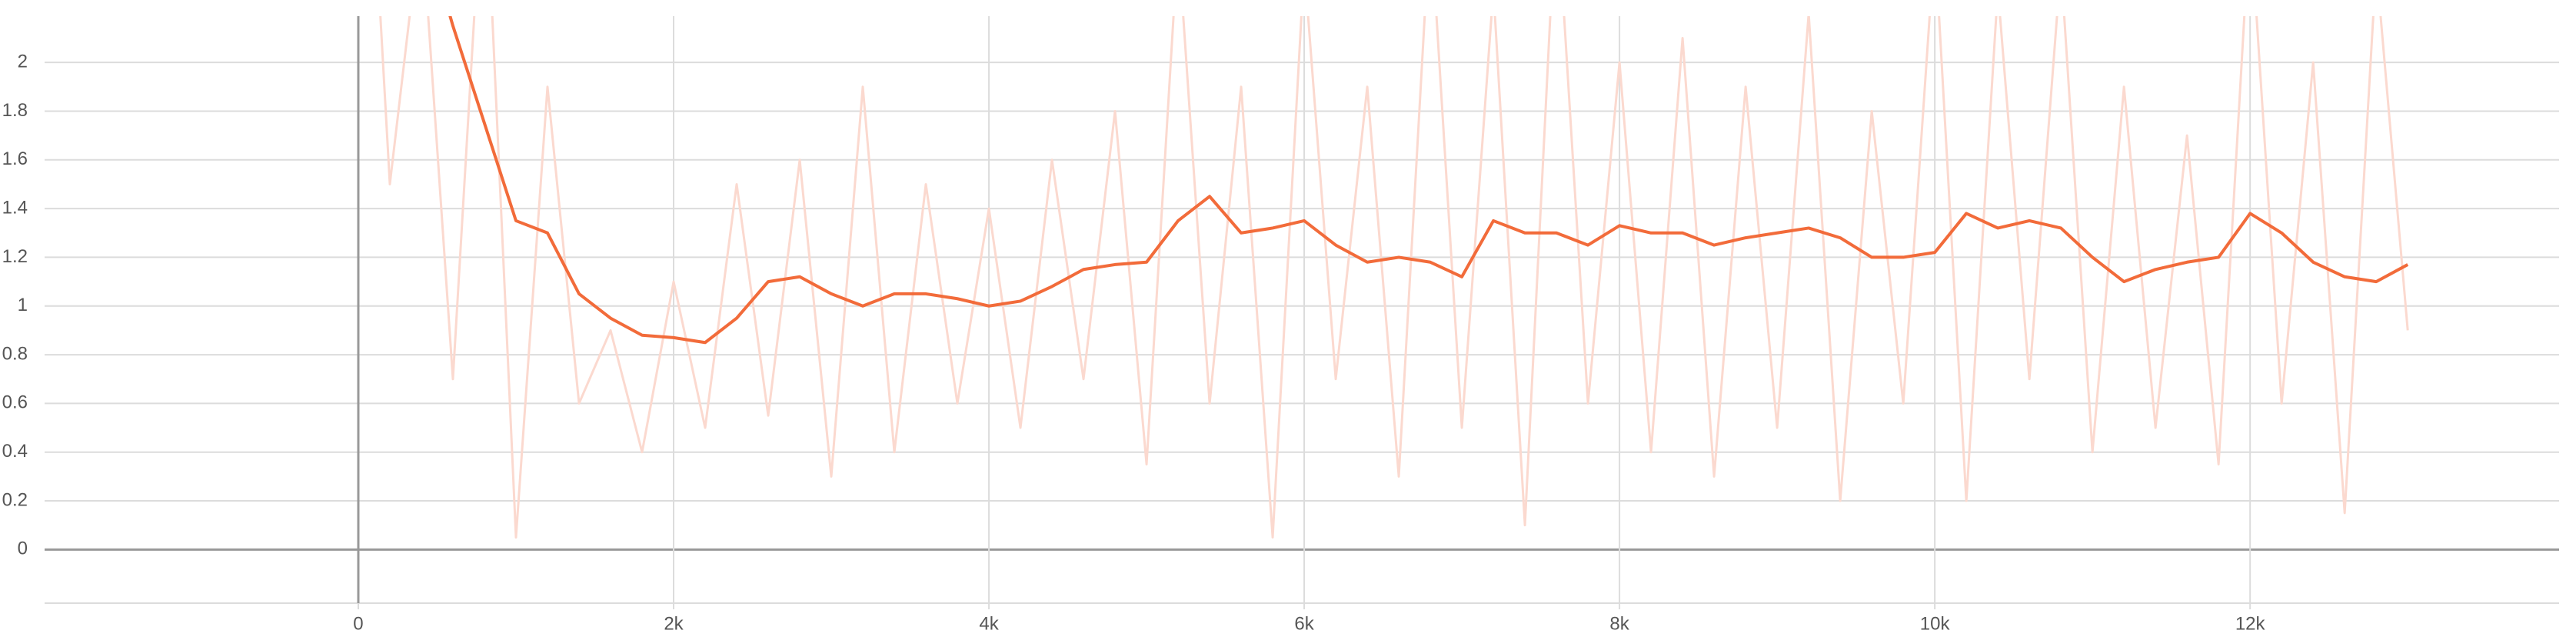  Describe the element at coordinates (15, 353) in the screenshot. I see `y-tick-label: 0.8` at that location.